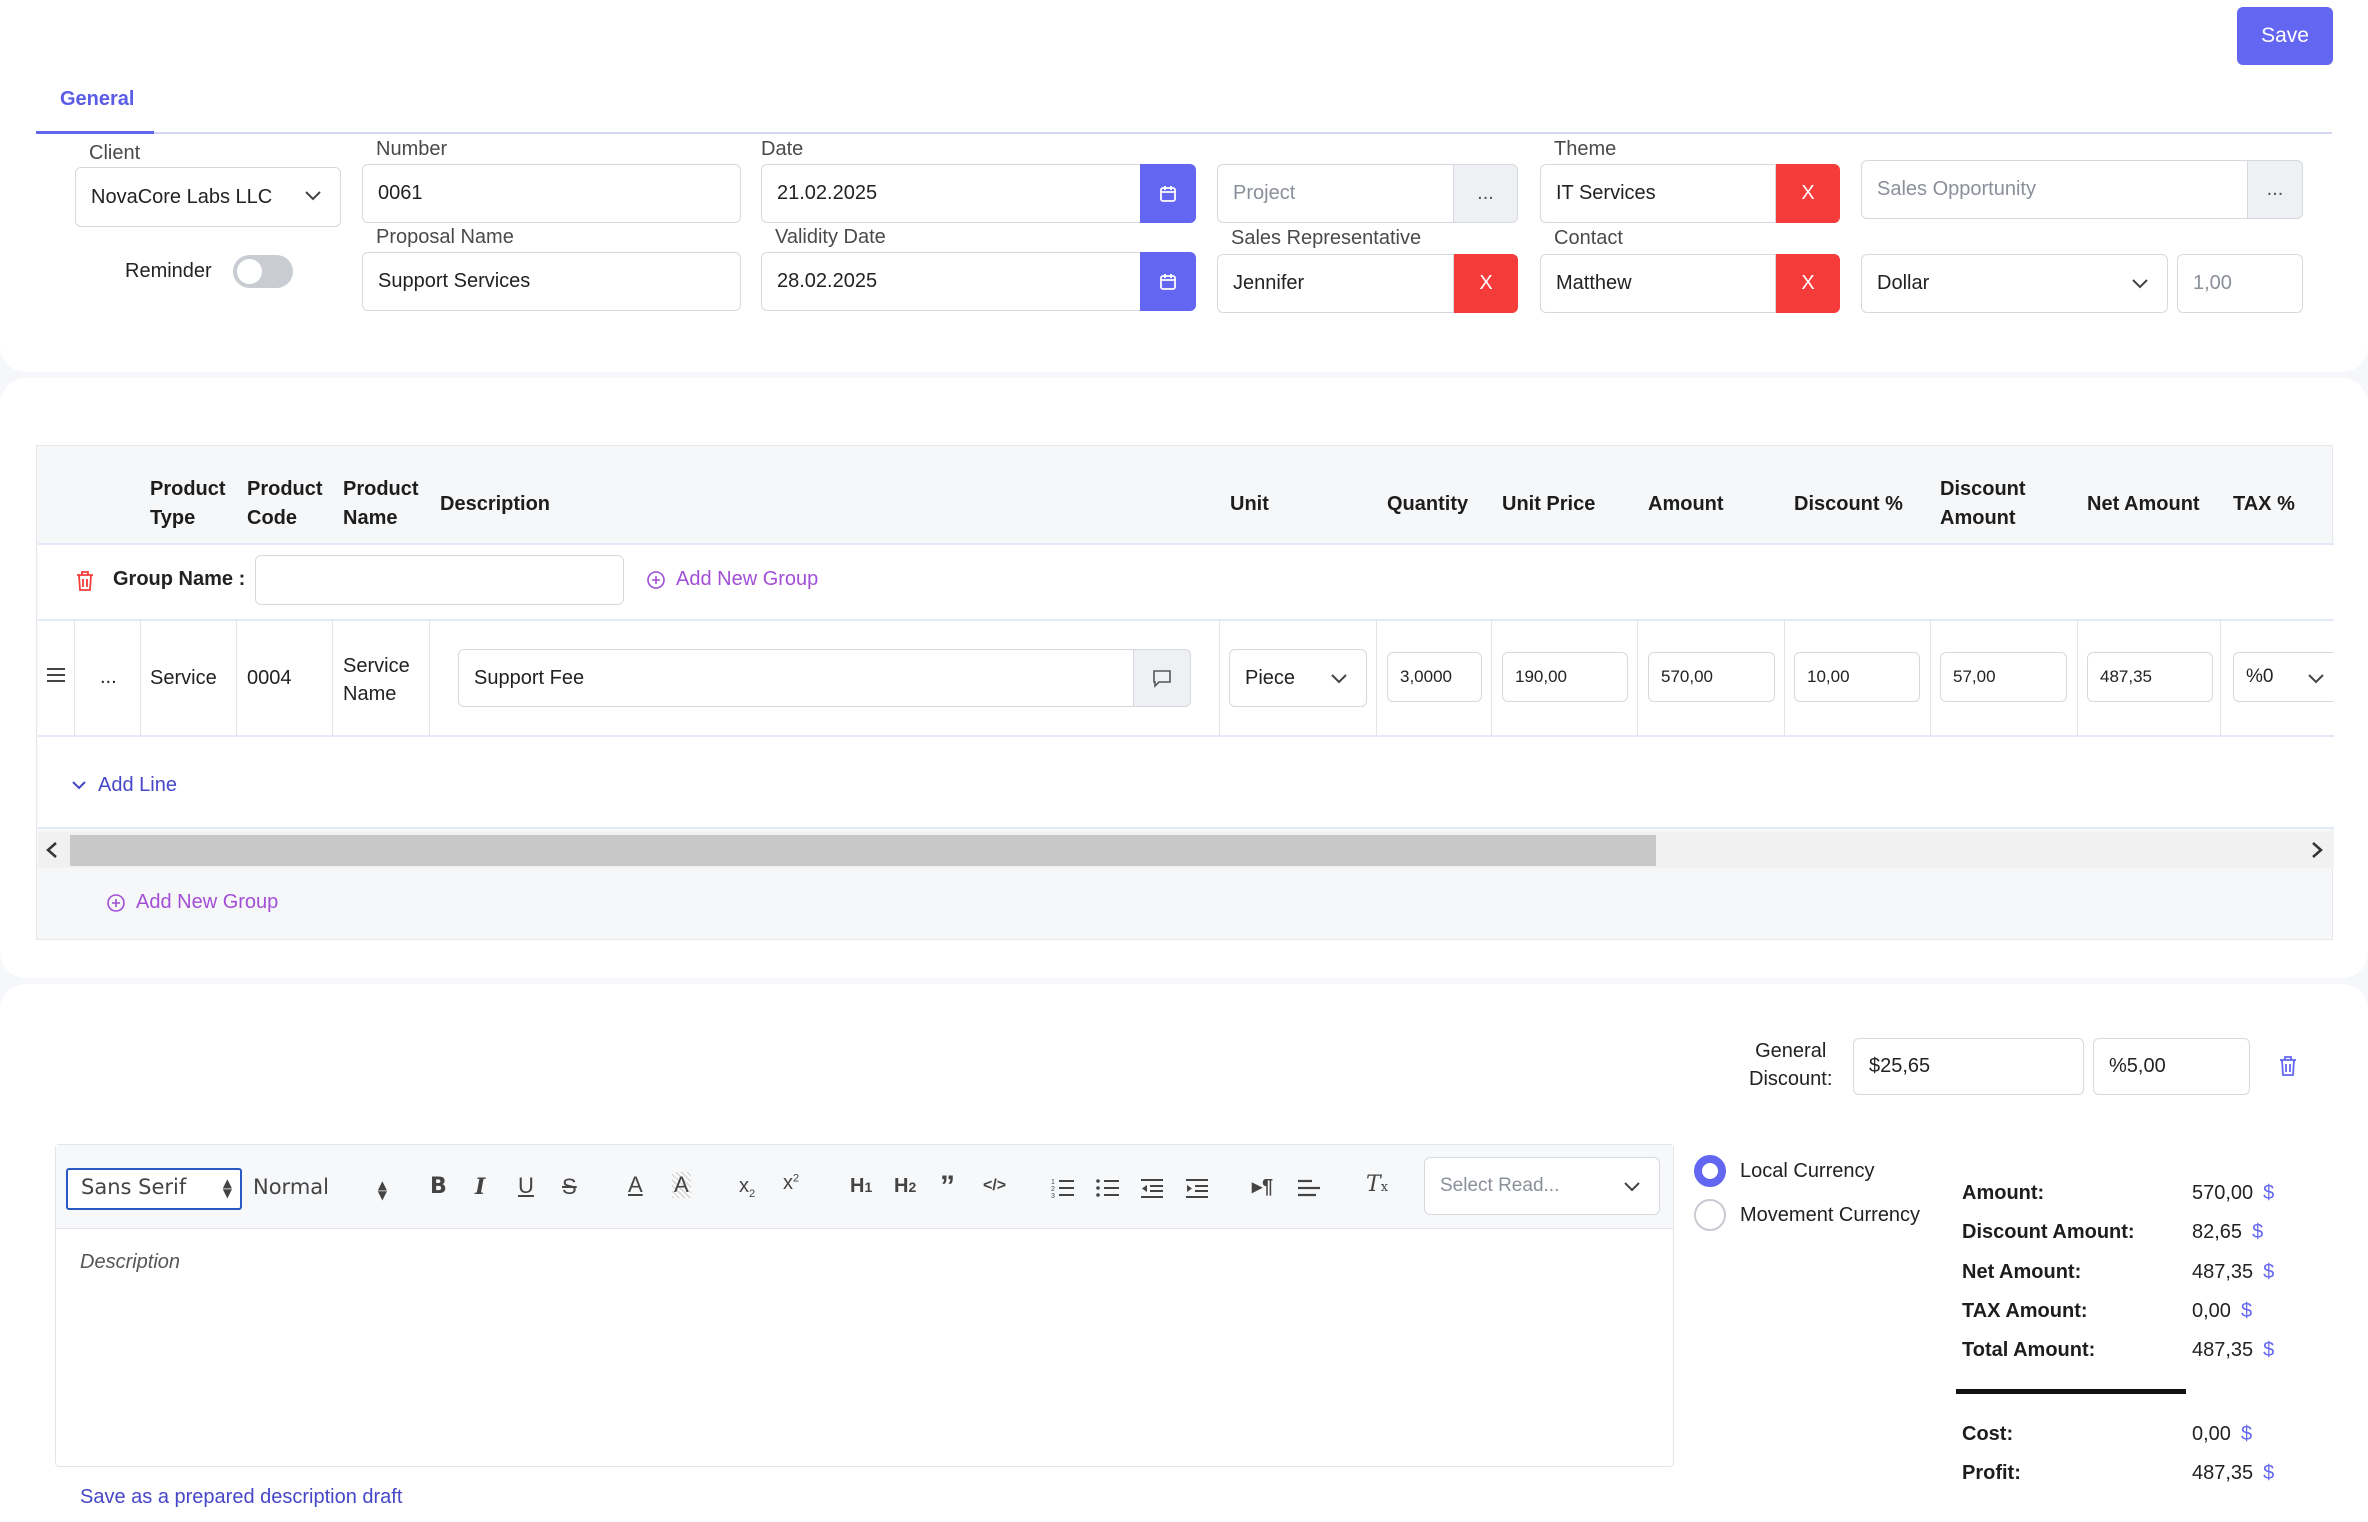  I want to click on group-name-input, so click(439, 580).